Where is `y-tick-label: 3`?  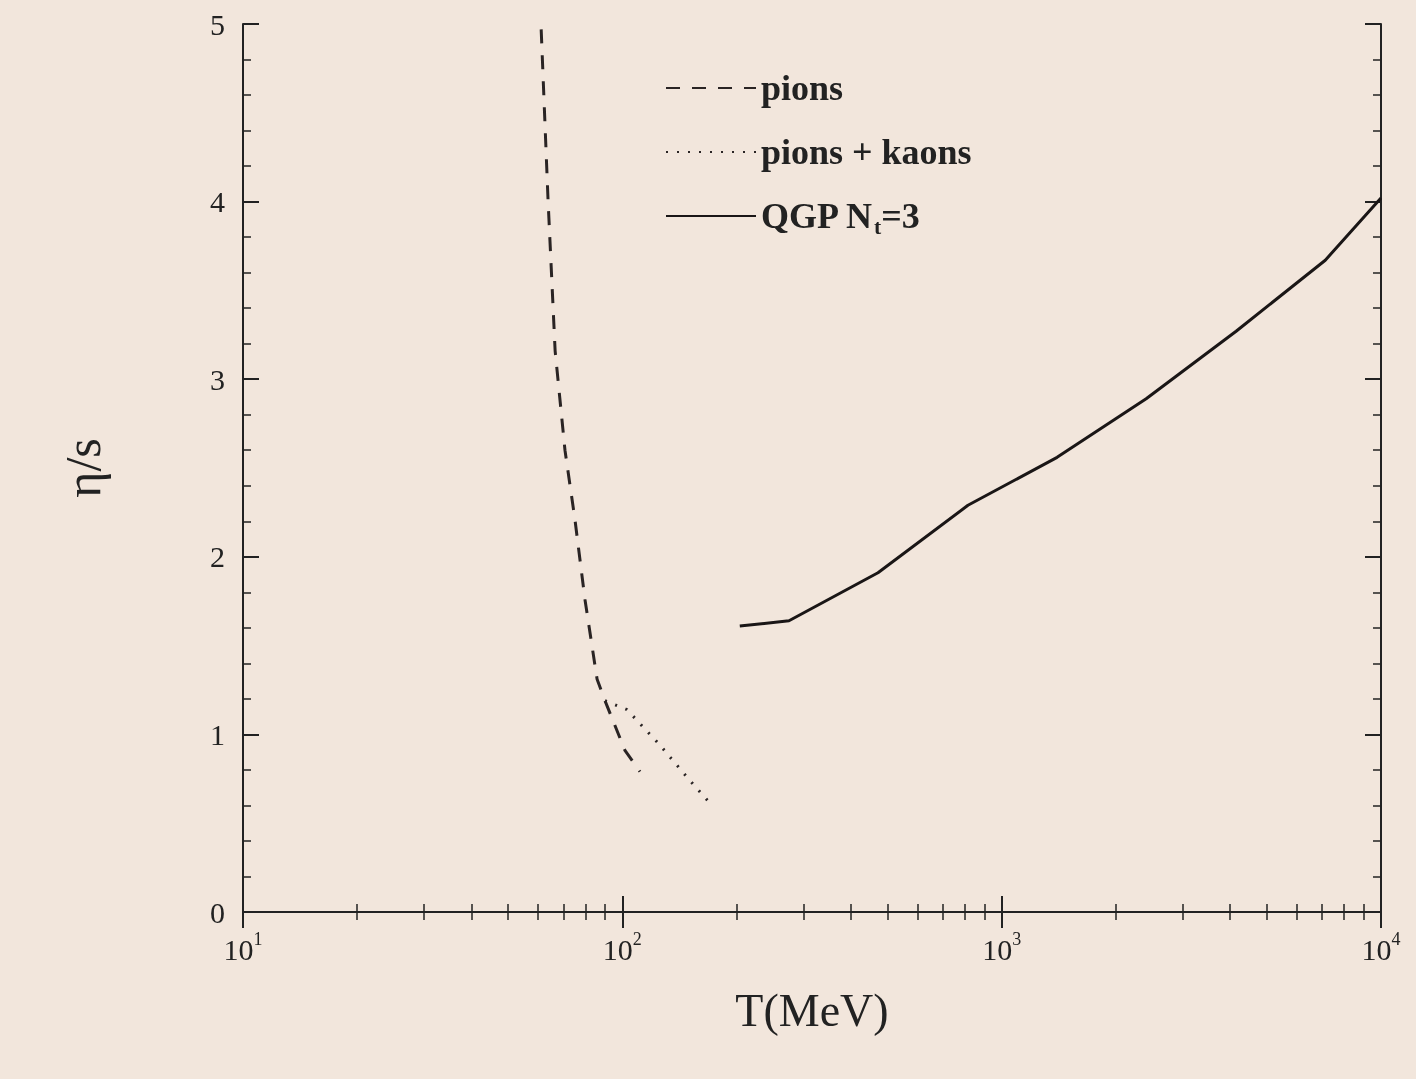 y-tick-label: 3 is located at coordinates (217, 379).